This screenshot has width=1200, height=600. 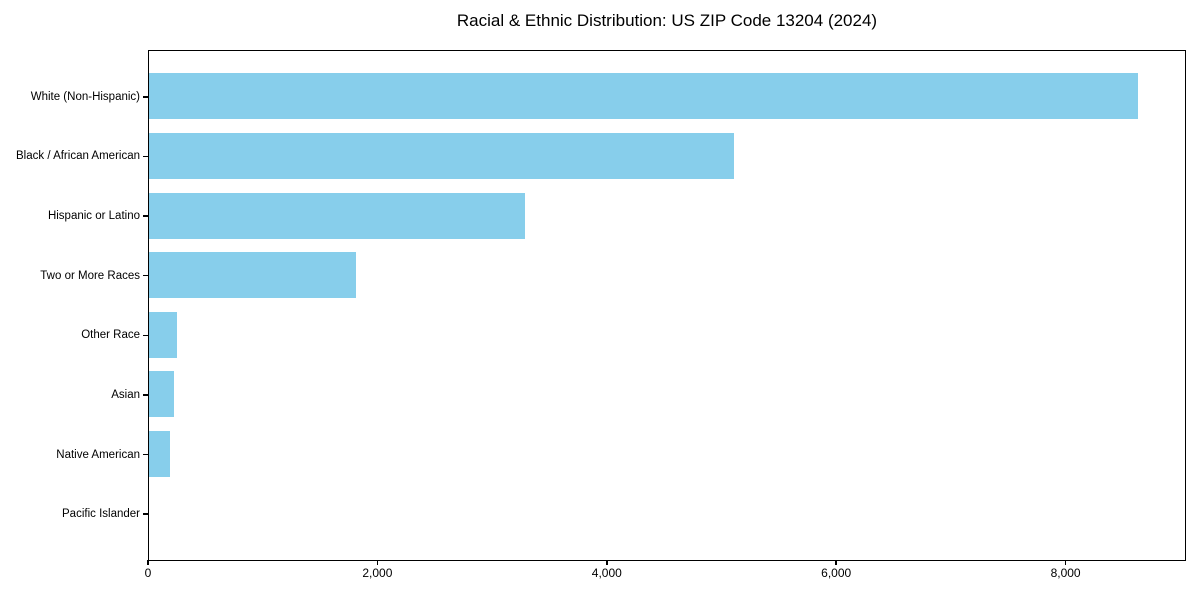 What do you see at coordinates (90, 275) in the screenshot?
I see `y-tick-label: Two or More Races` at bounding box center [90, 275].